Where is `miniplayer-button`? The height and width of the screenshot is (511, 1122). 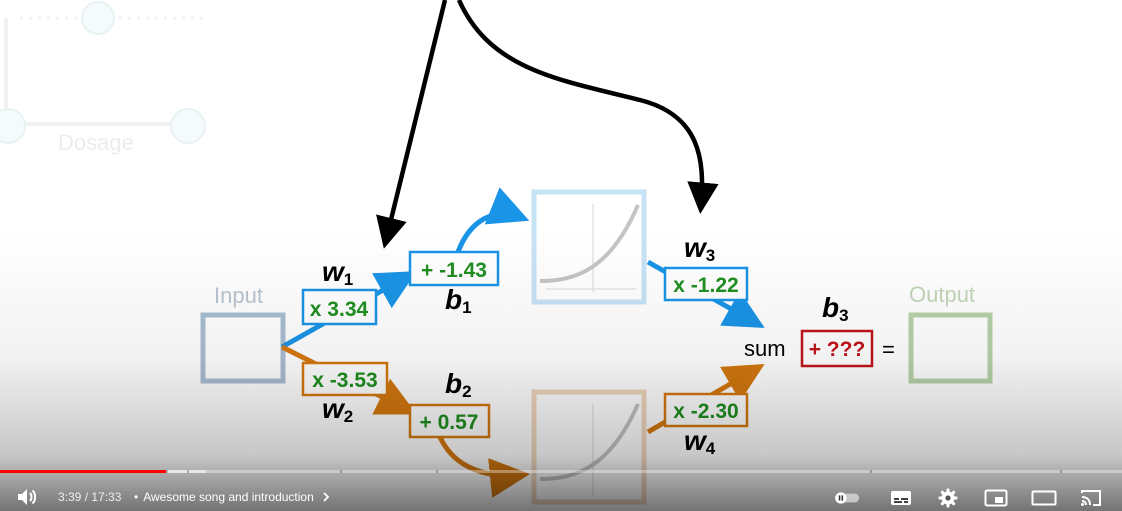 miniplayer-button is located at coordinates (996, 498).